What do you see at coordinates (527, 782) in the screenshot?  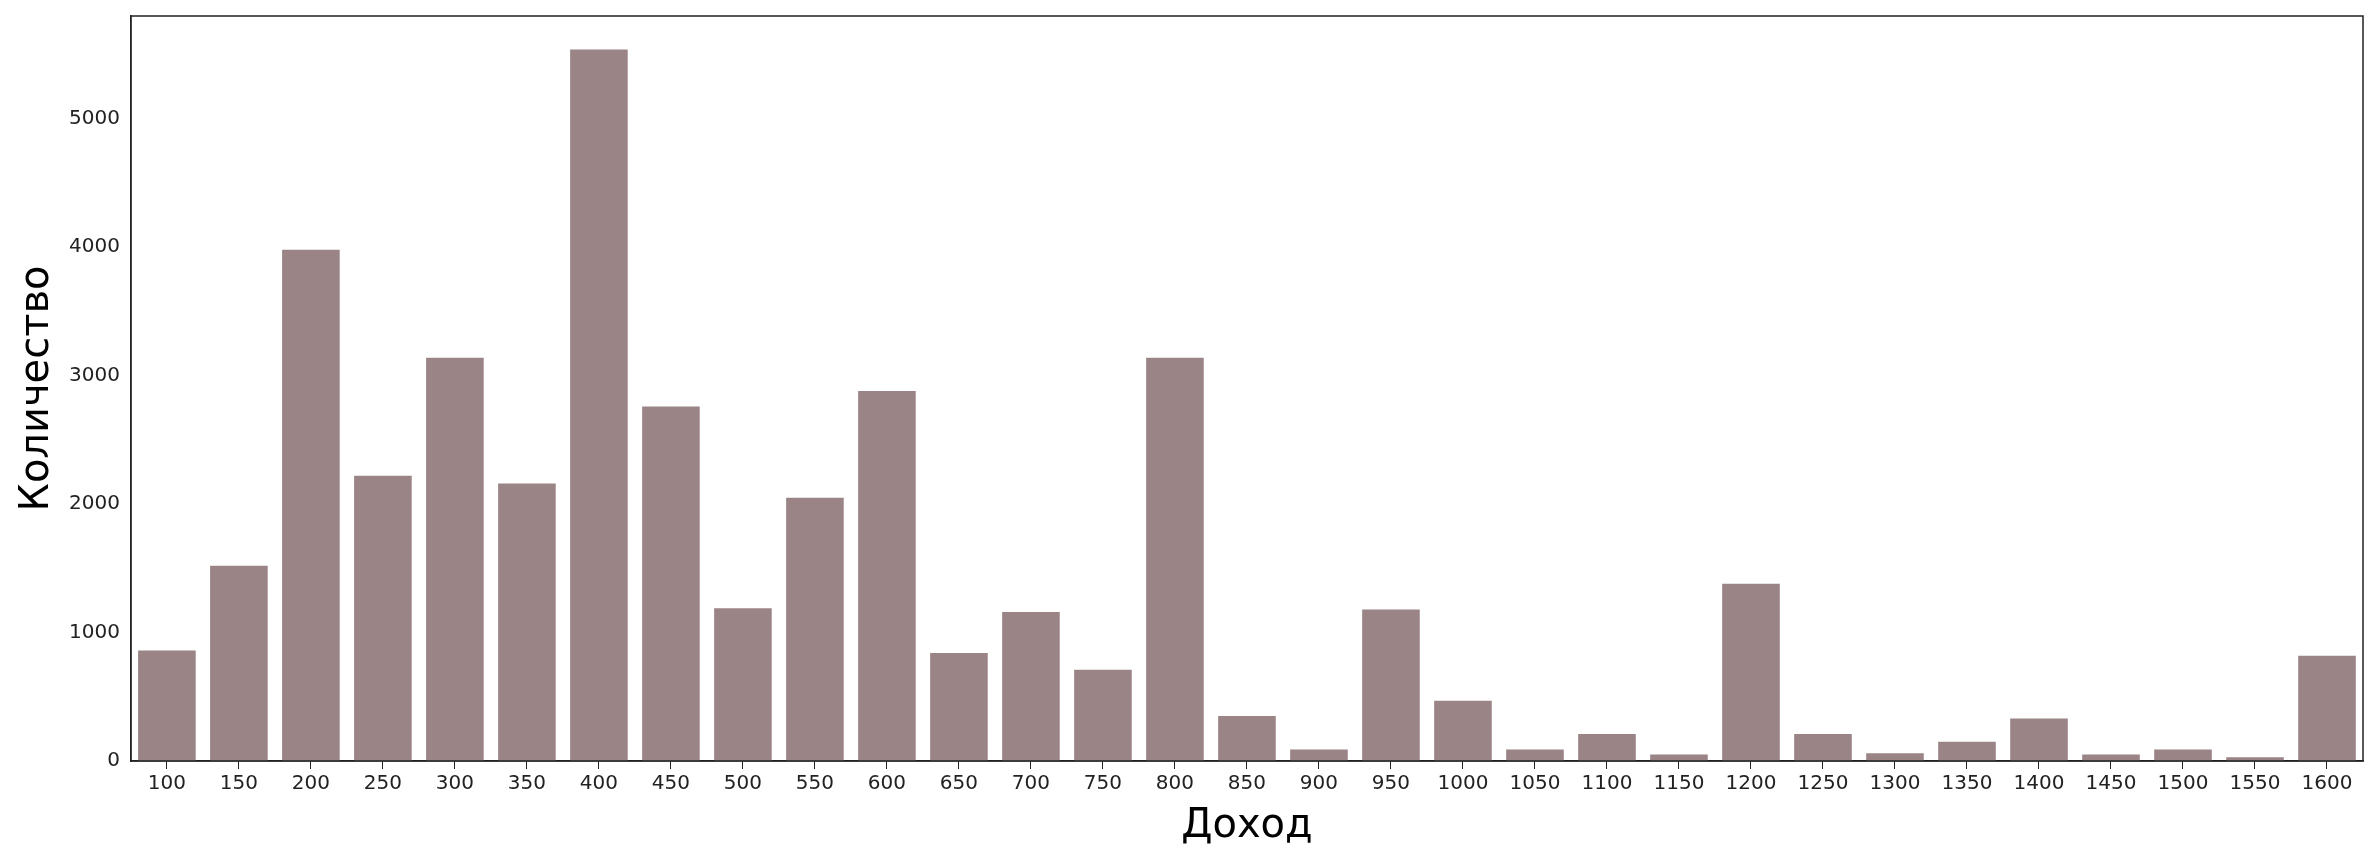 I see `x-tick-label: 350` at bounding box center [527, 782].